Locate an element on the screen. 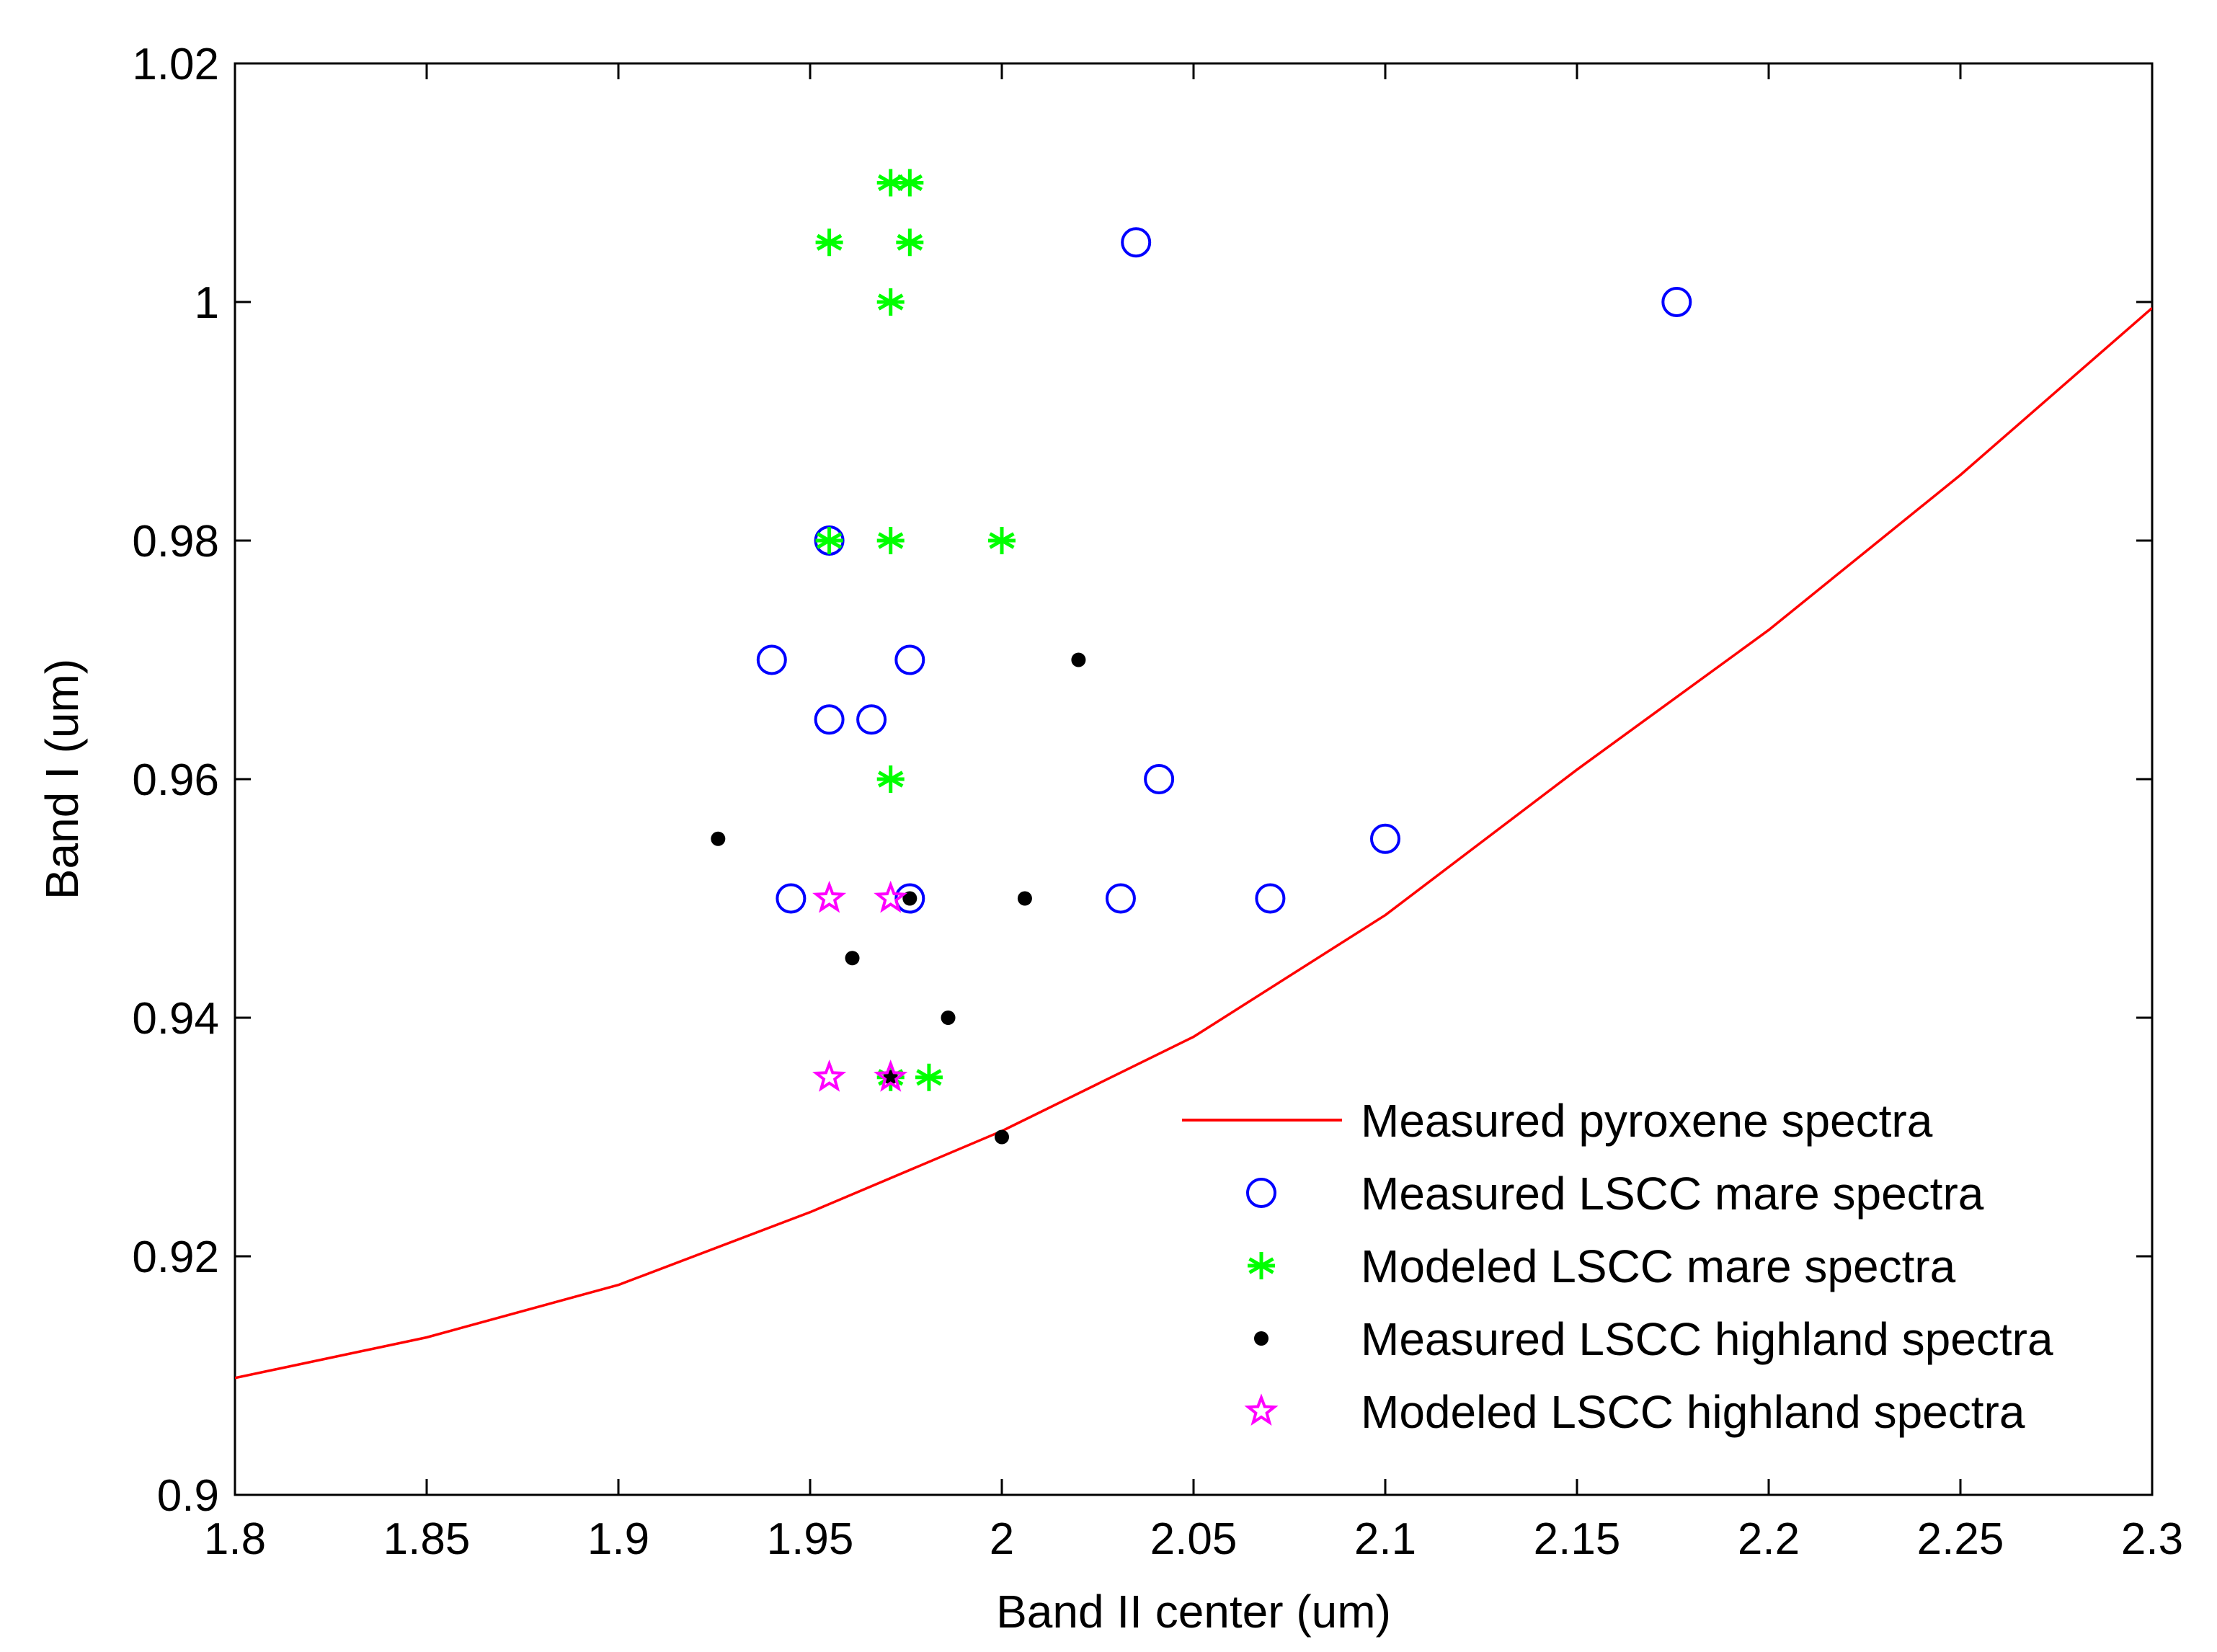  legend-symbol-circle is located at coordinates (1261, 1193).